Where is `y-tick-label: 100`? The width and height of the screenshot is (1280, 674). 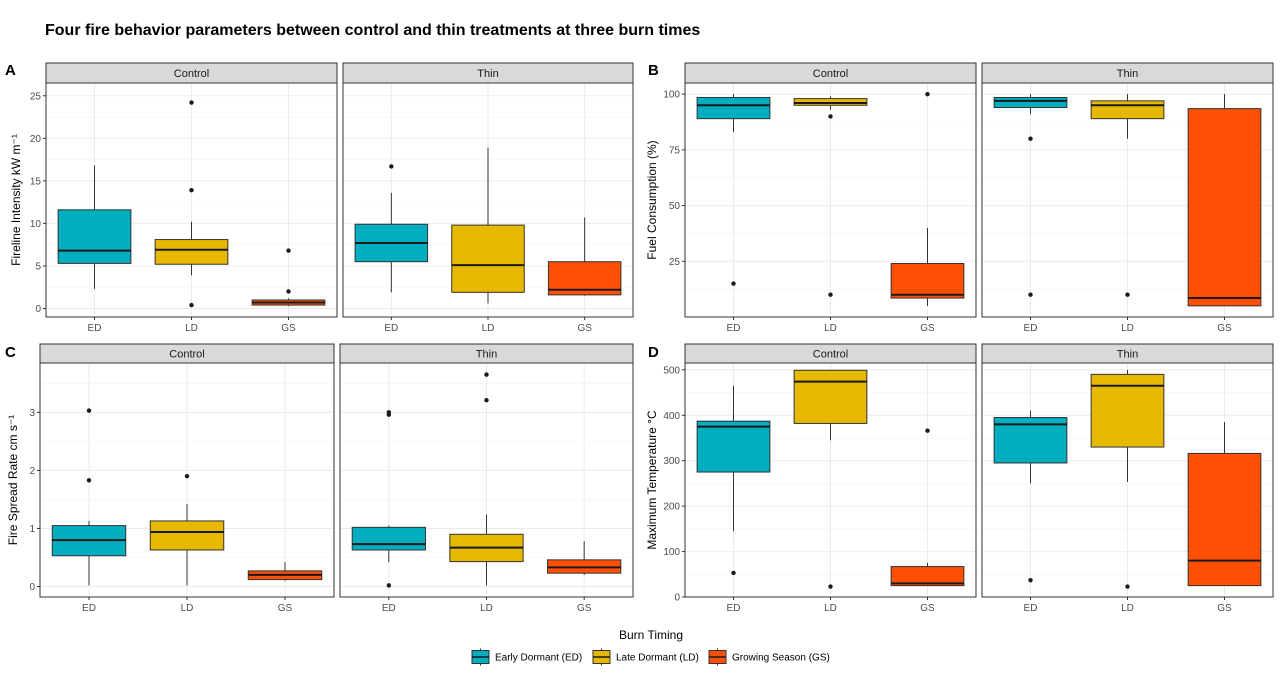 y-tick-label: 100 is located at coordinates (671, 552).